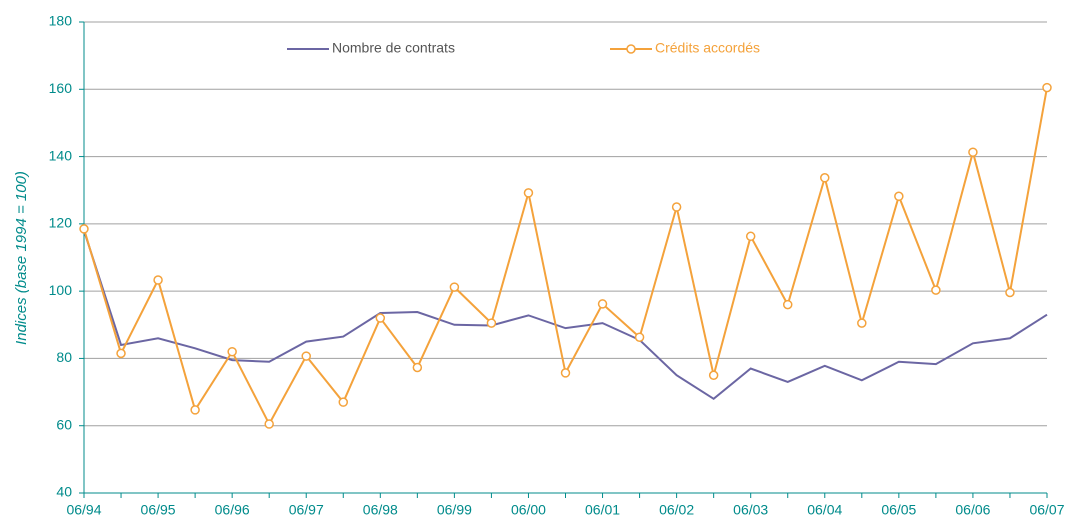  What do you see at coordinates (972, 510) in the screenshot?
I see `x-tick-label: 06/06` at bounding box center [972, 510].